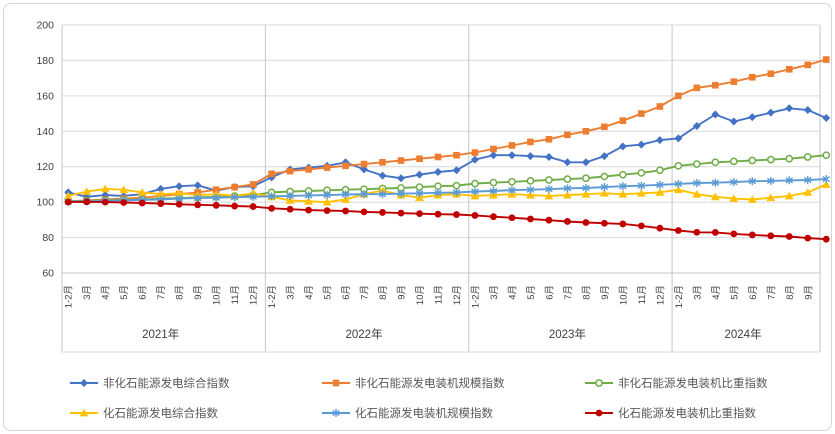 The height and width of the screenshot is (434, 835). I want to click on y-tick-label: 60, so click(48, 274).